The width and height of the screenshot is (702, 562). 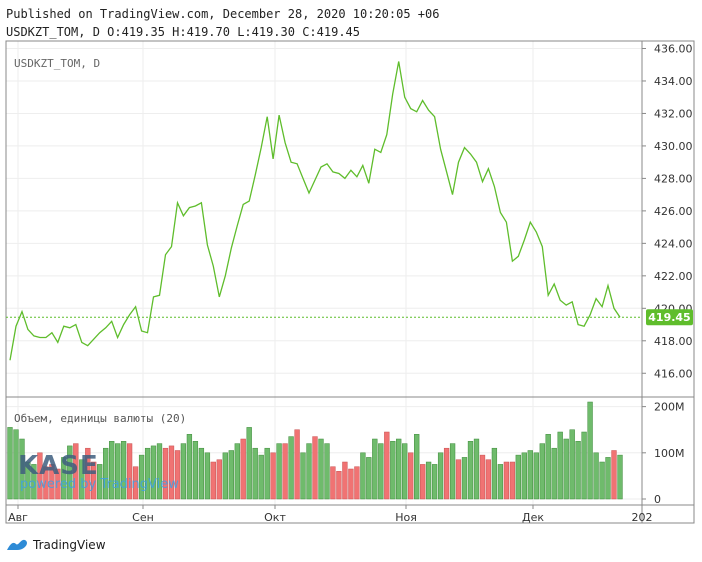 I want to click on price-tick-label: 430.00, so click(x=673, y=146).